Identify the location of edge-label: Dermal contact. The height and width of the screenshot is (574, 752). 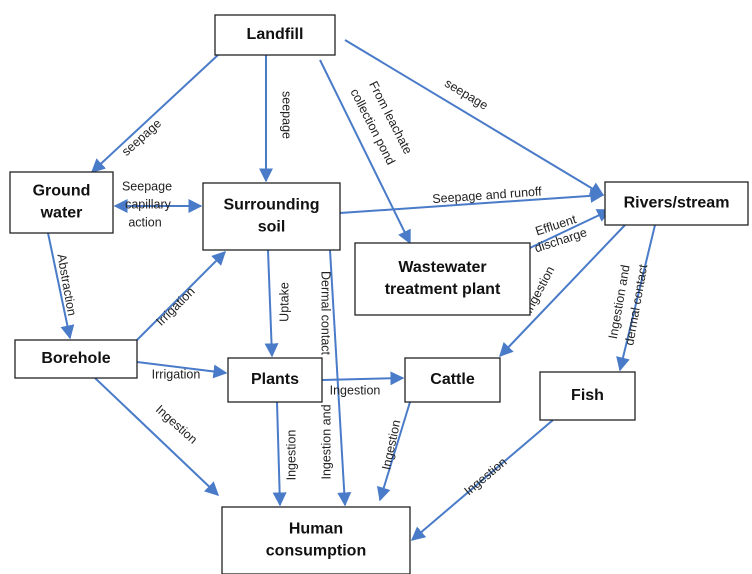
(326, 313).